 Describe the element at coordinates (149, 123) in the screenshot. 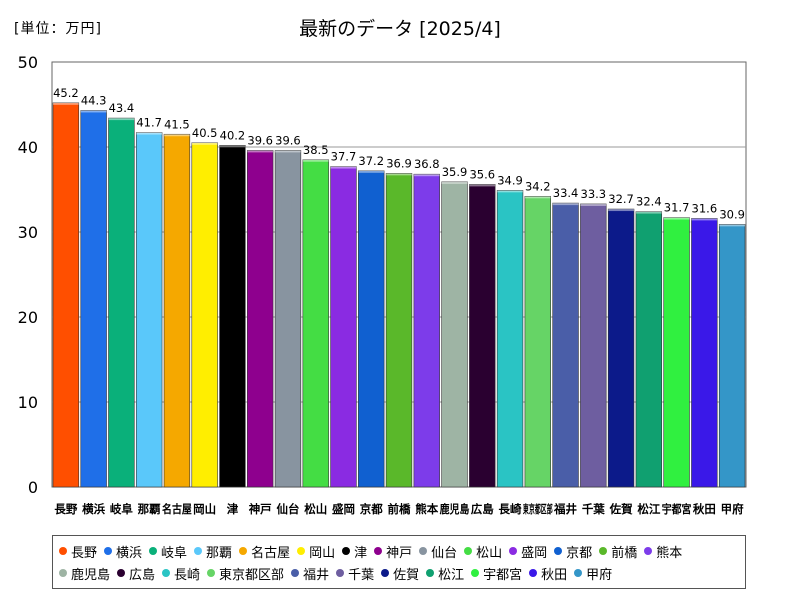

I see `data-label: 41.7` at that location.